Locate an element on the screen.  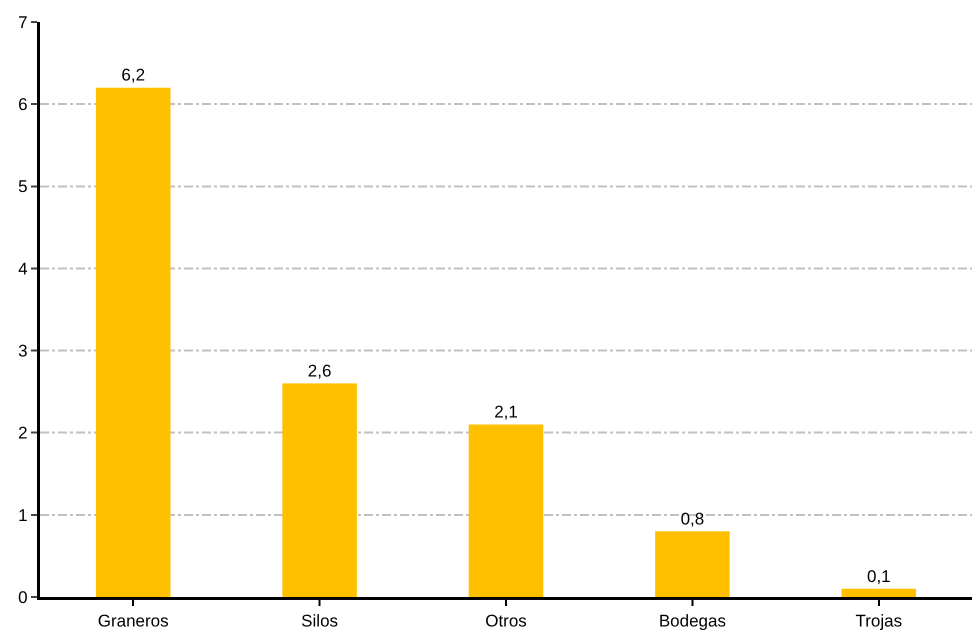
y-tick-label: 0 is located at coordinates (23, 597).